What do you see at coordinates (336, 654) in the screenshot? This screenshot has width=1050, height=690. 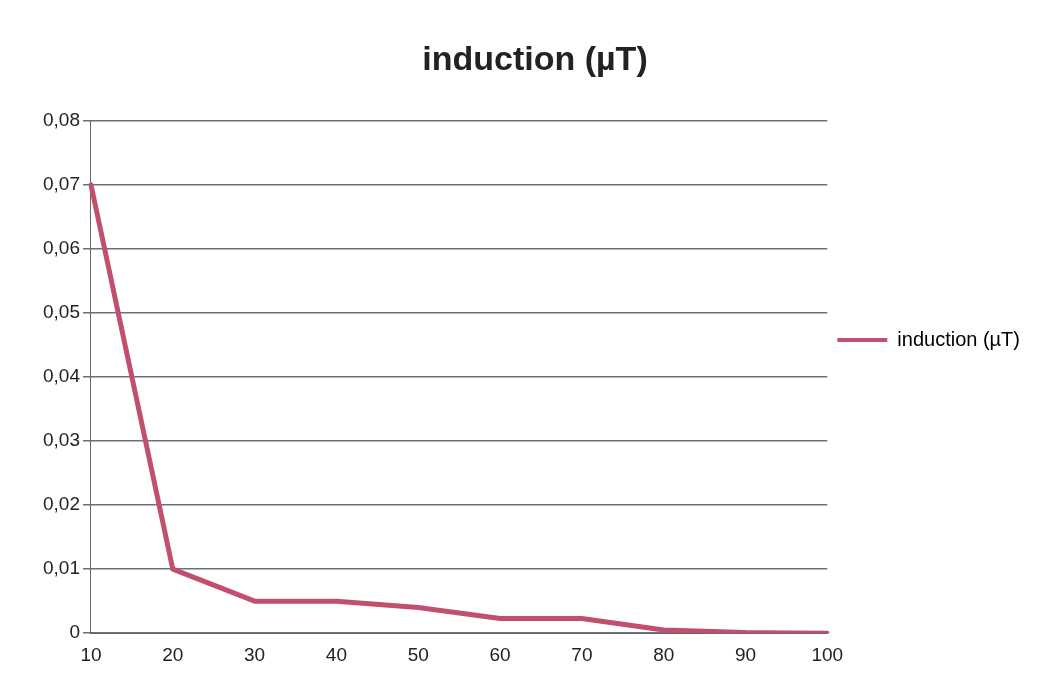 I see `x-tick-label: 40` at bounding box center [336, 654].